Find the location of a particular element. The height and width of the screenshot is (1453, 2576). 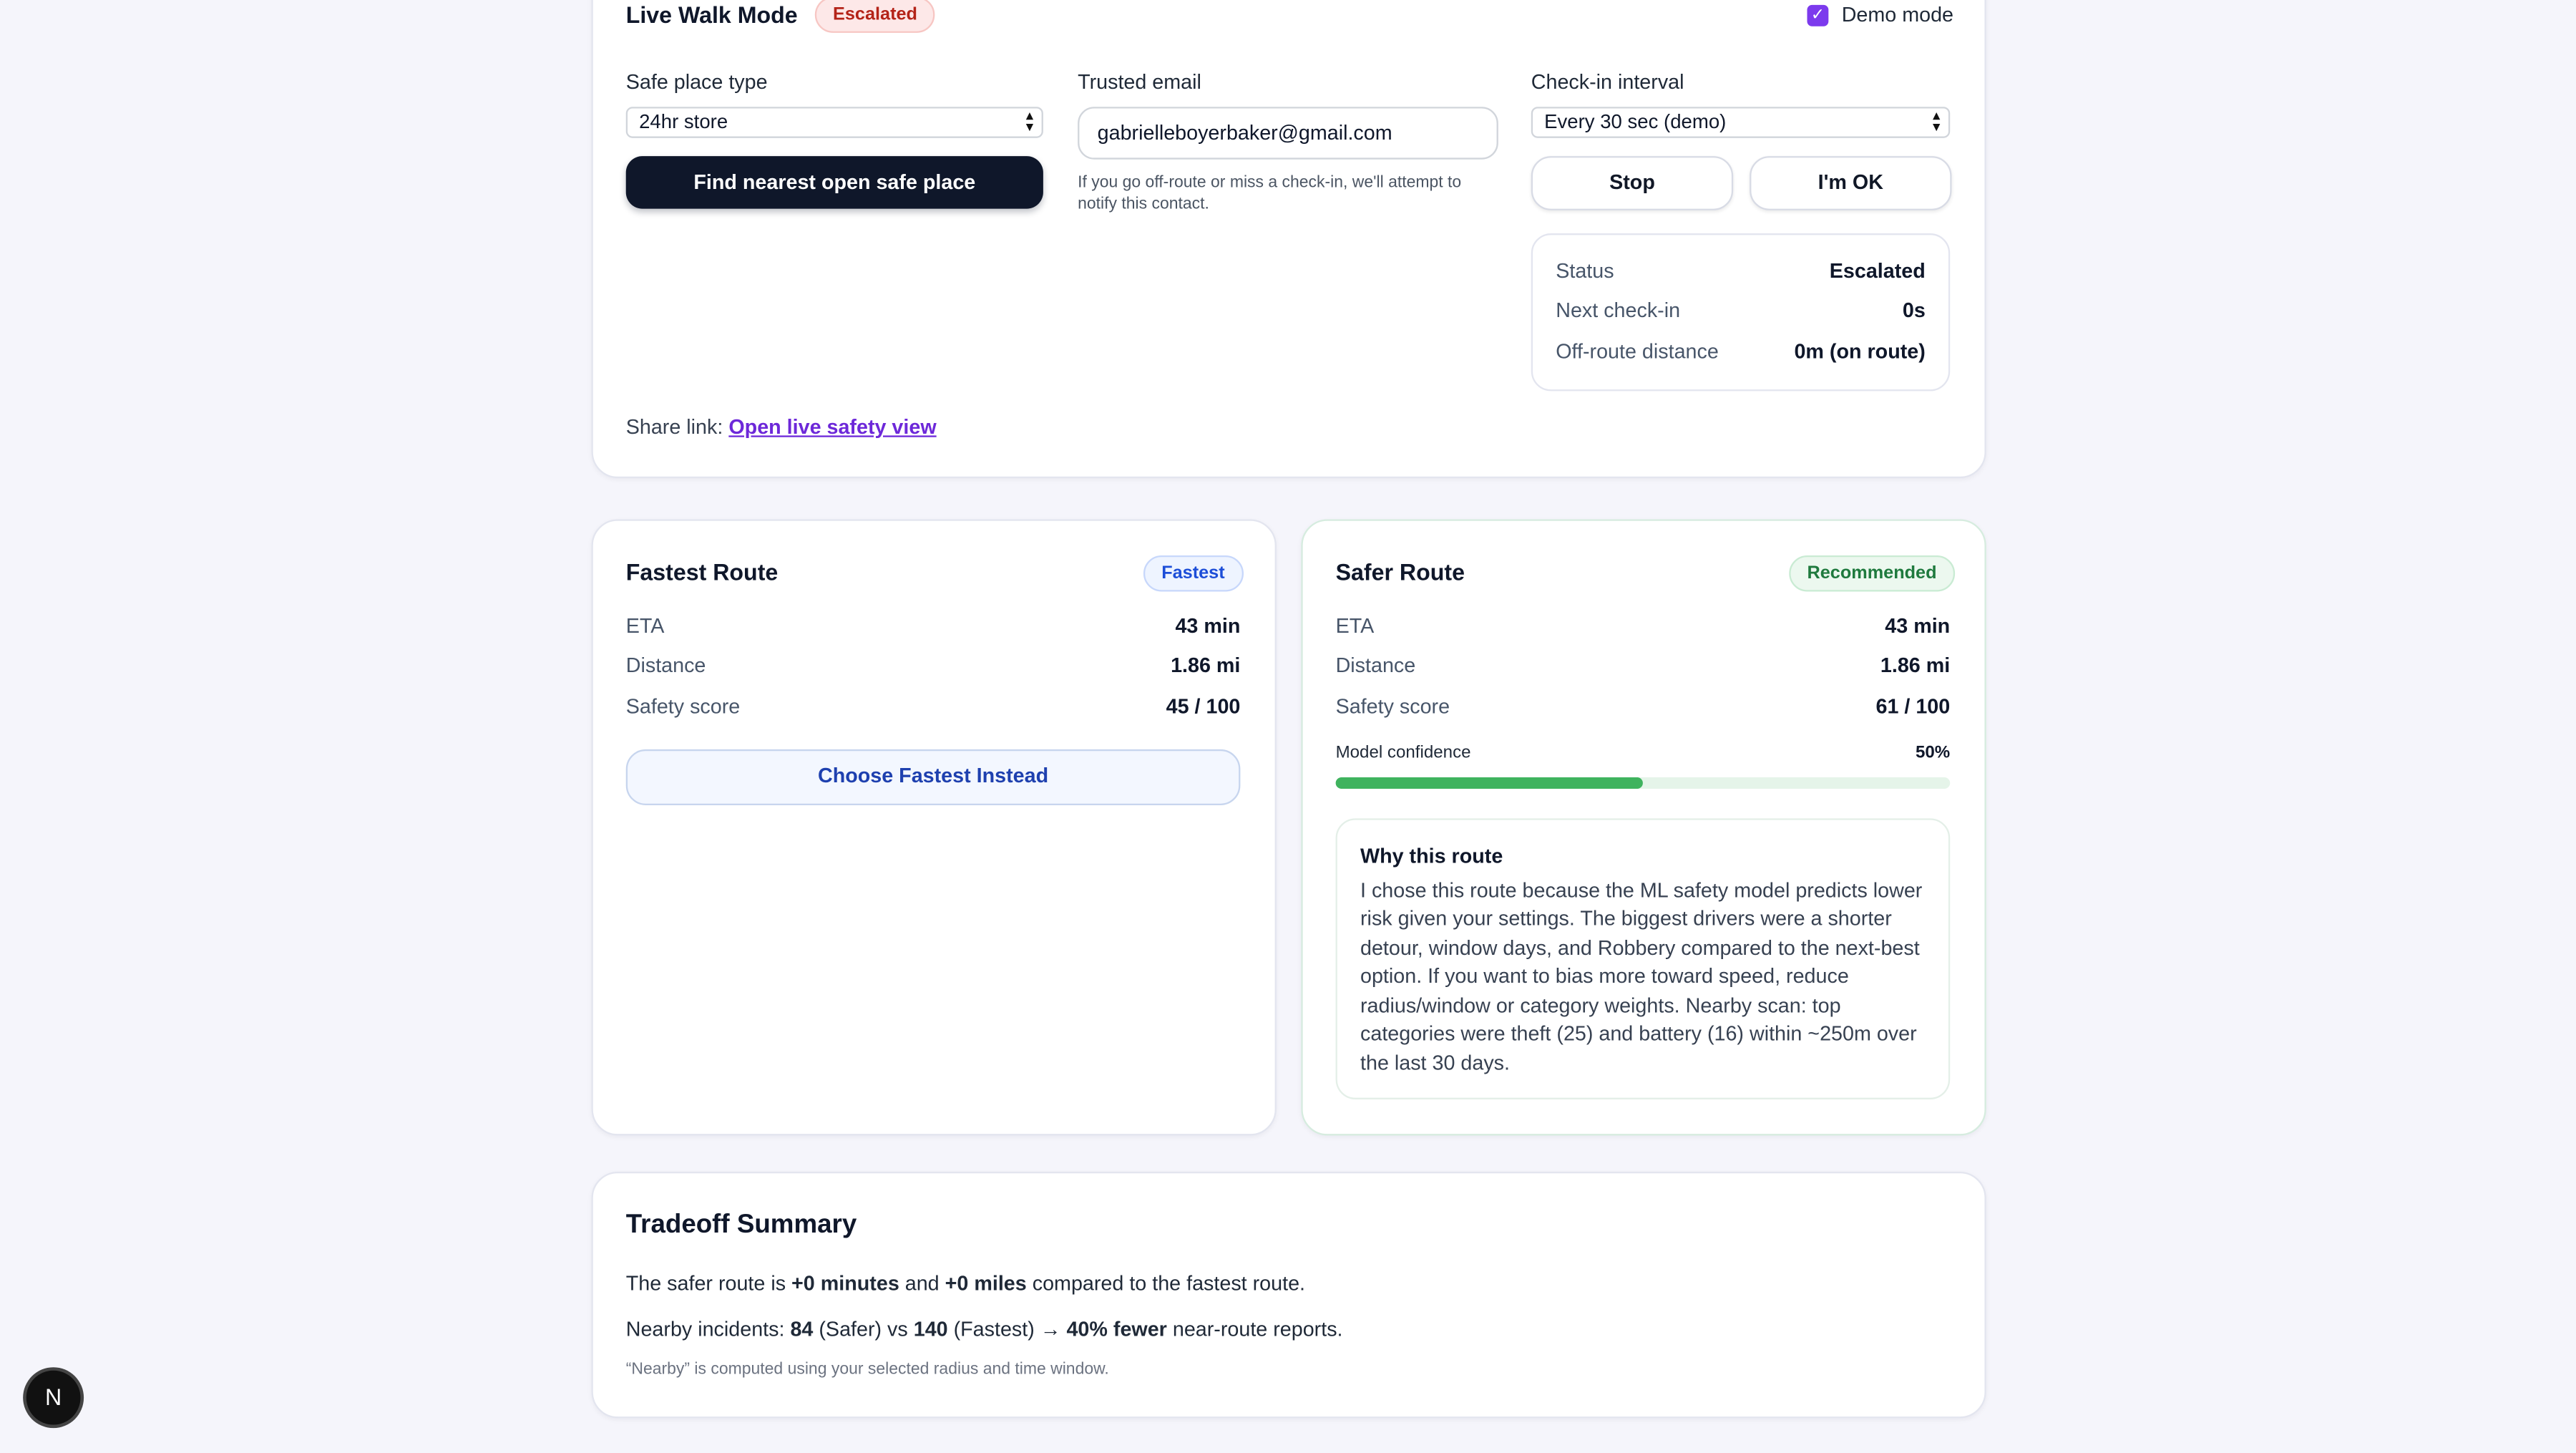

tradeoff-summary-title: Tradeoff Summary is located at coordinates (741, 1225).